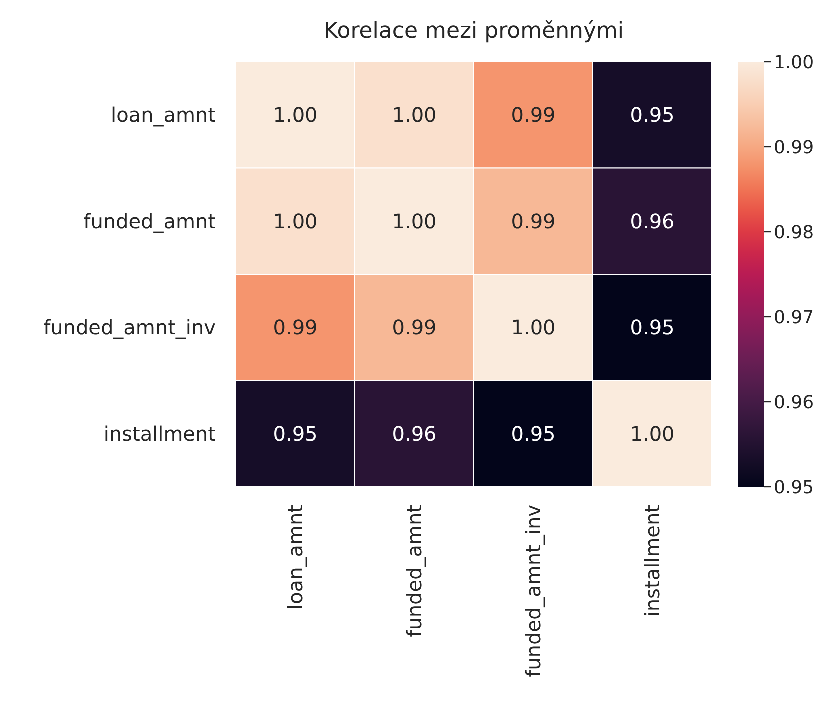 The width and height of the screenshot is (824, 722). Describe the element at coordinates (160, 434) in the screenshot. I see `y-tick-label: installment` at that location.